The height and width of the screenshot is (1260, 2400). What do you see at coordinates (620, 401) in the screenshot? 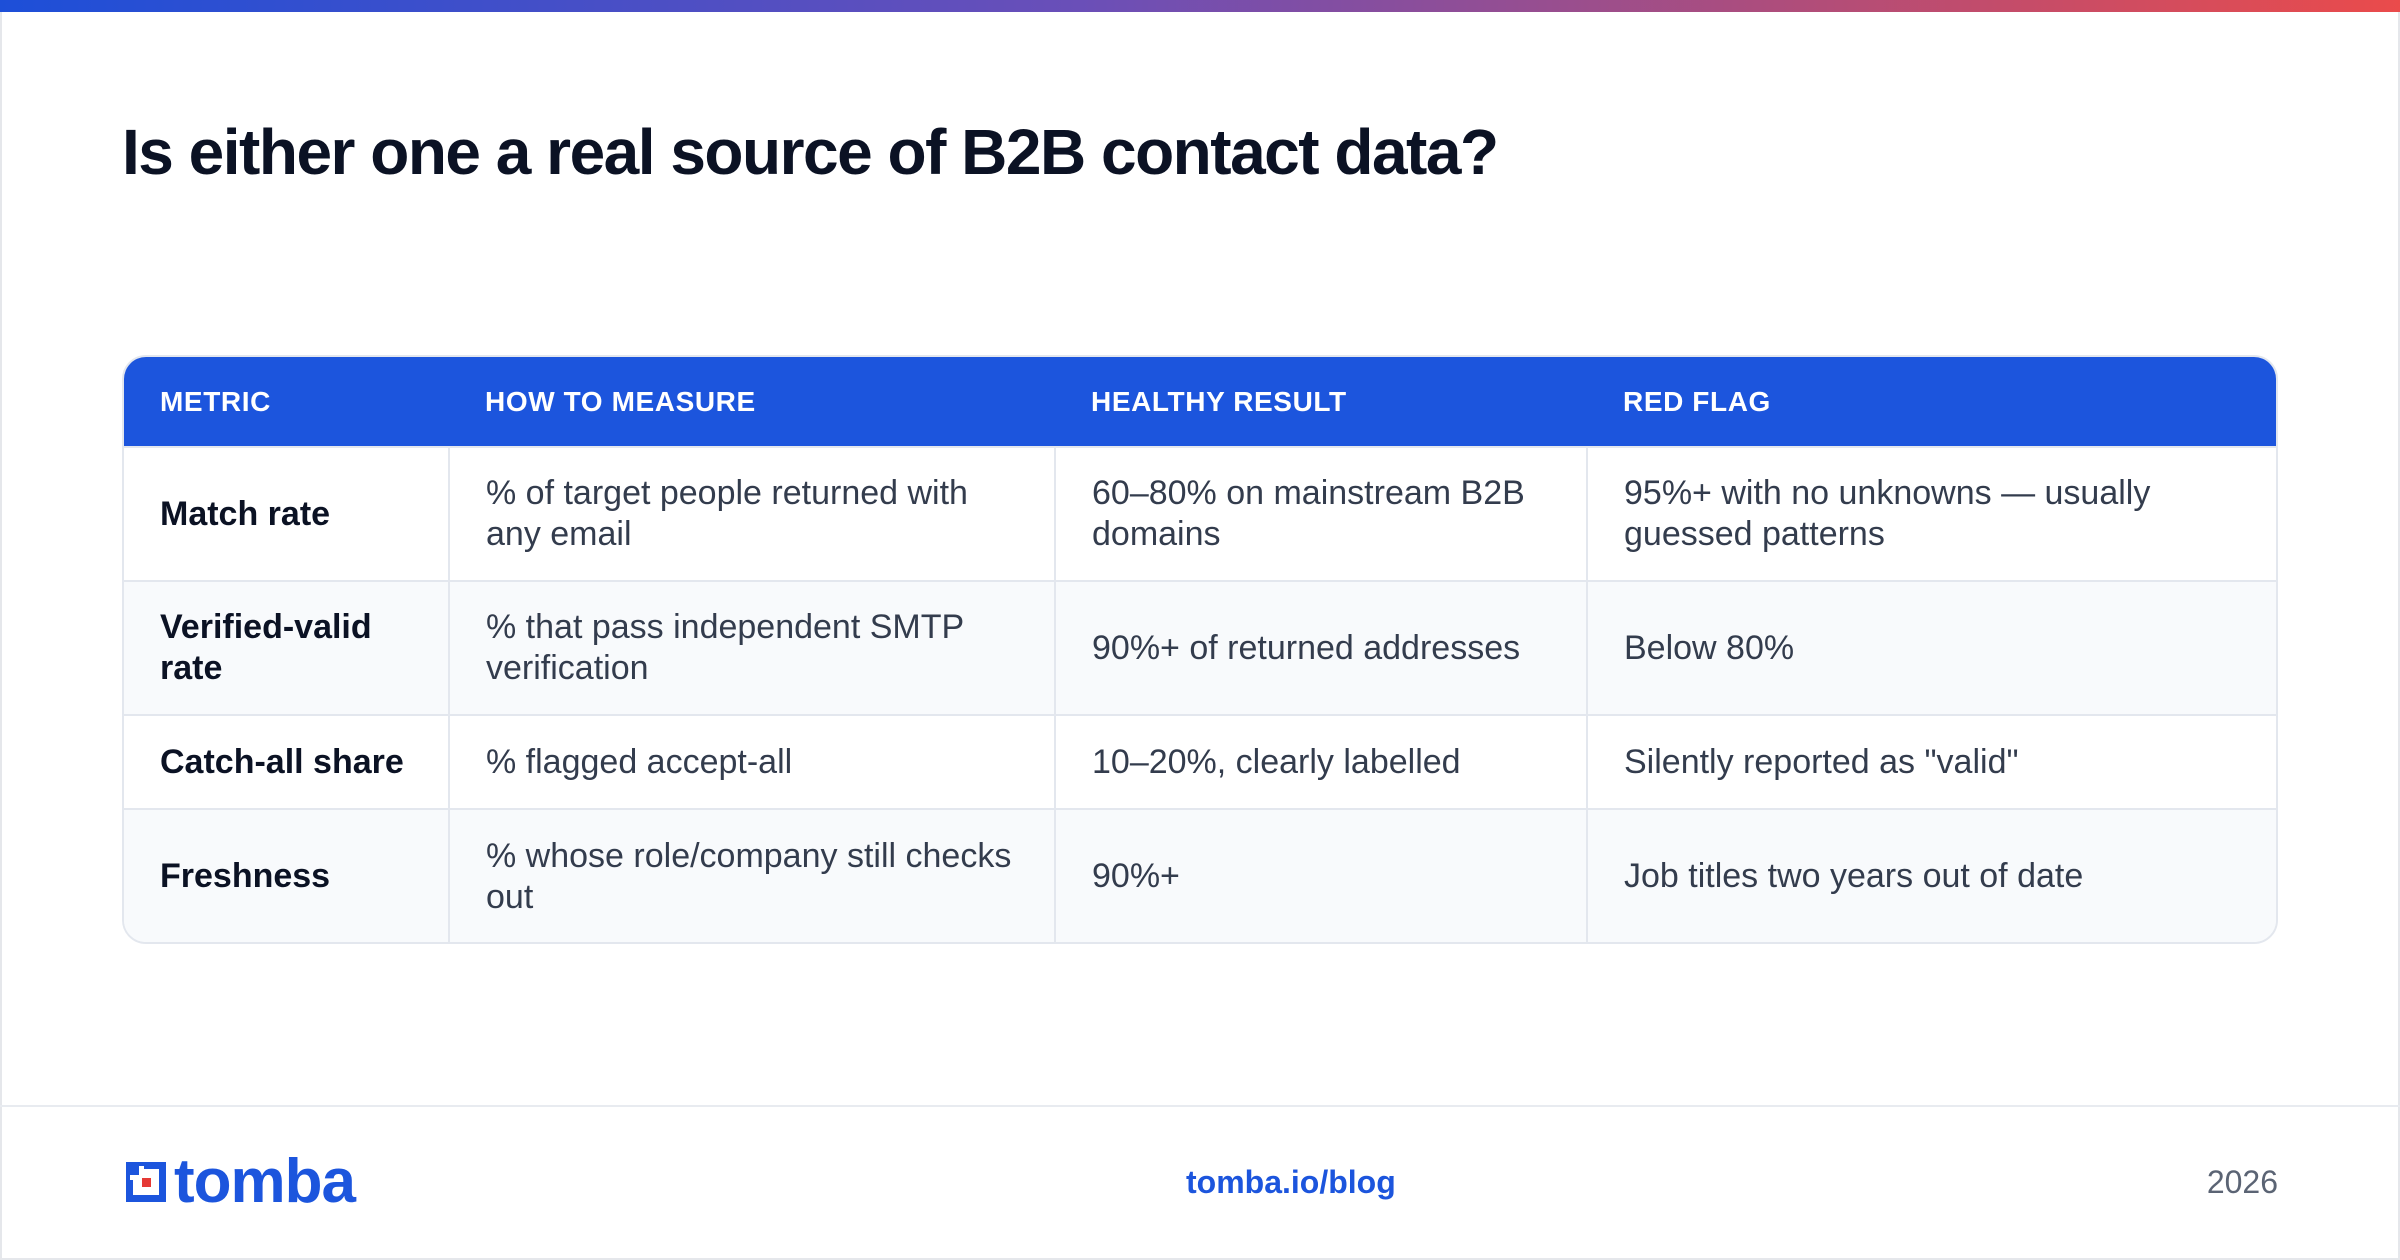
I see `header-how-to-measure: HOW TO MEASURE` at bounding box center [620, 401].